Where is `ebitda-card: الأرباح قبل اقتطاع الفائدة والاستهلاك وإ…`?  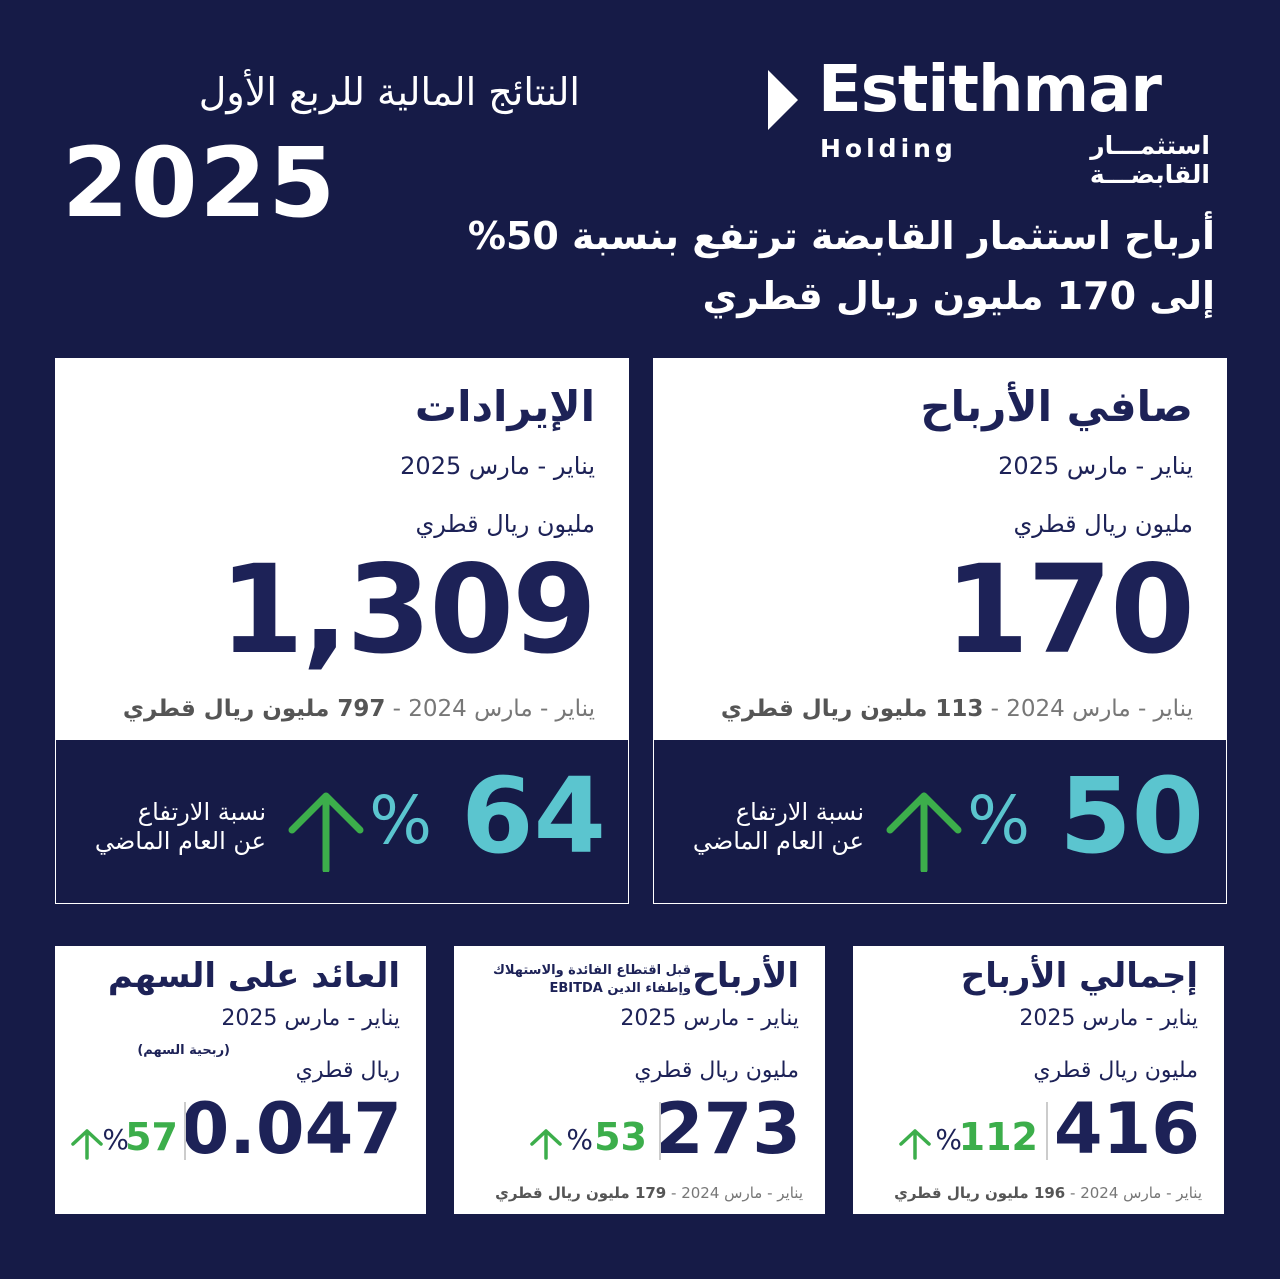 ebitda-card: الأرباح قبل اقتطاع الفائدة والاستهلاك وإ… is located at coordinates (639, 1080).